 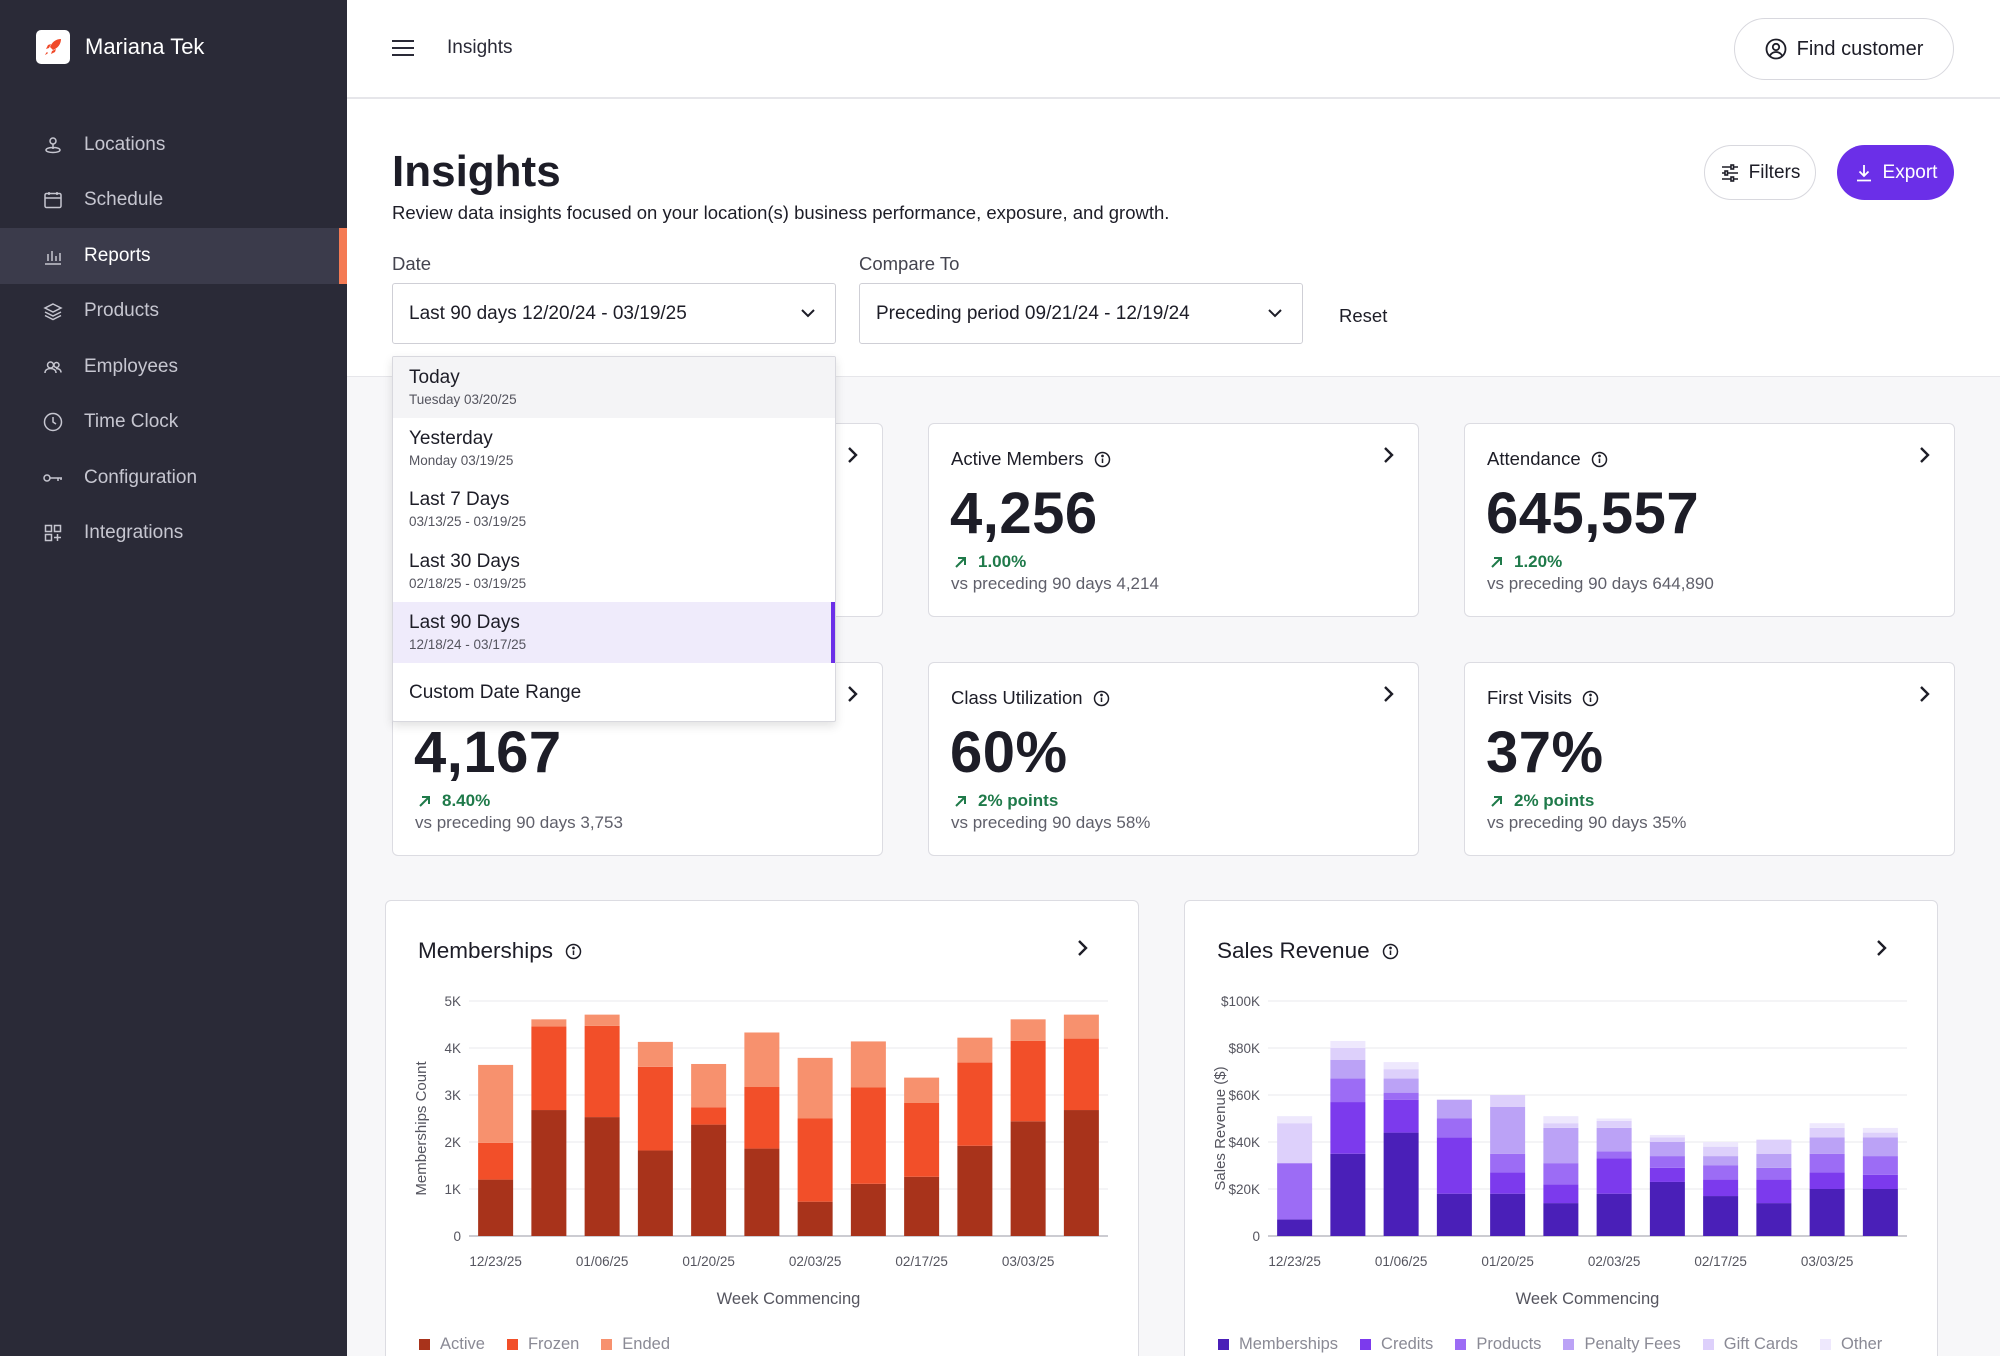 I want to click on legend-label: Products, so click(x=1509, y=1344).